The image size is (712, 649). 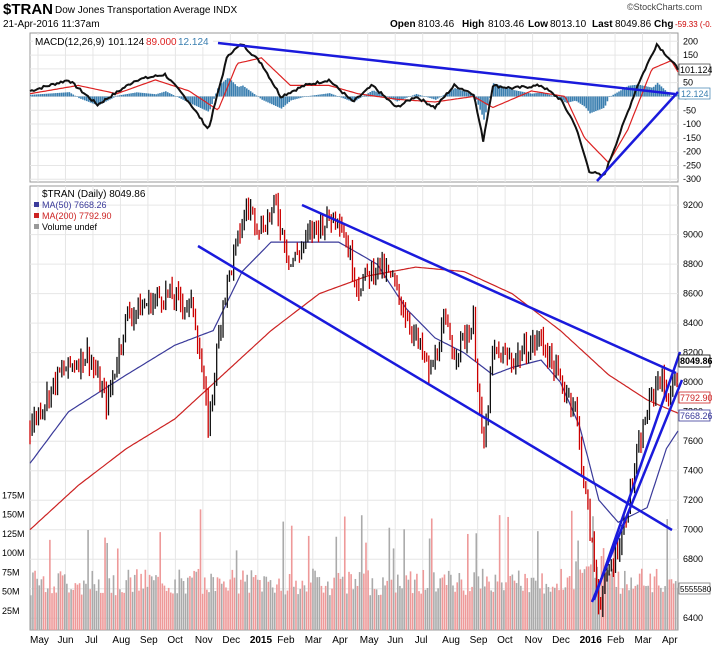 What do you see at coordinates (126, 42) in the screenshot?
I see `macd-value: 101.124` at bounding box center [126, 42].